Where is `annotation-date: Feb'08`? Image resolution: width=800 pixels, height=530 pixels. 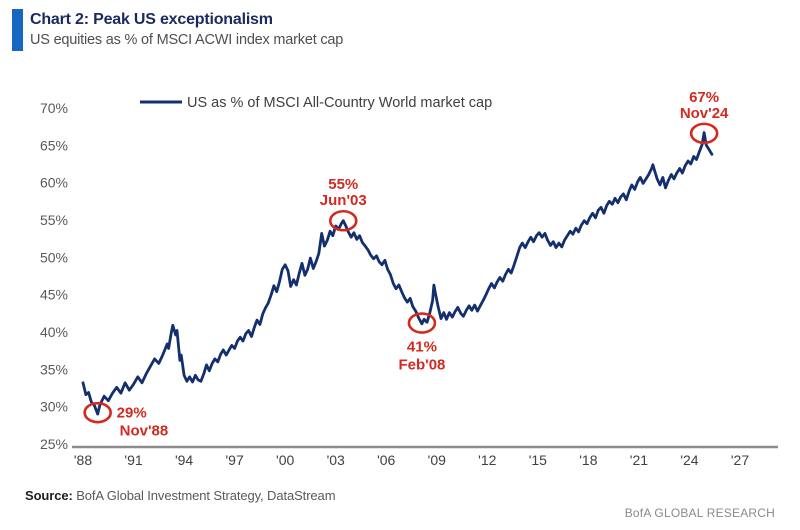 annotation-date: Feb'08 is located at coordinates (421, 365).